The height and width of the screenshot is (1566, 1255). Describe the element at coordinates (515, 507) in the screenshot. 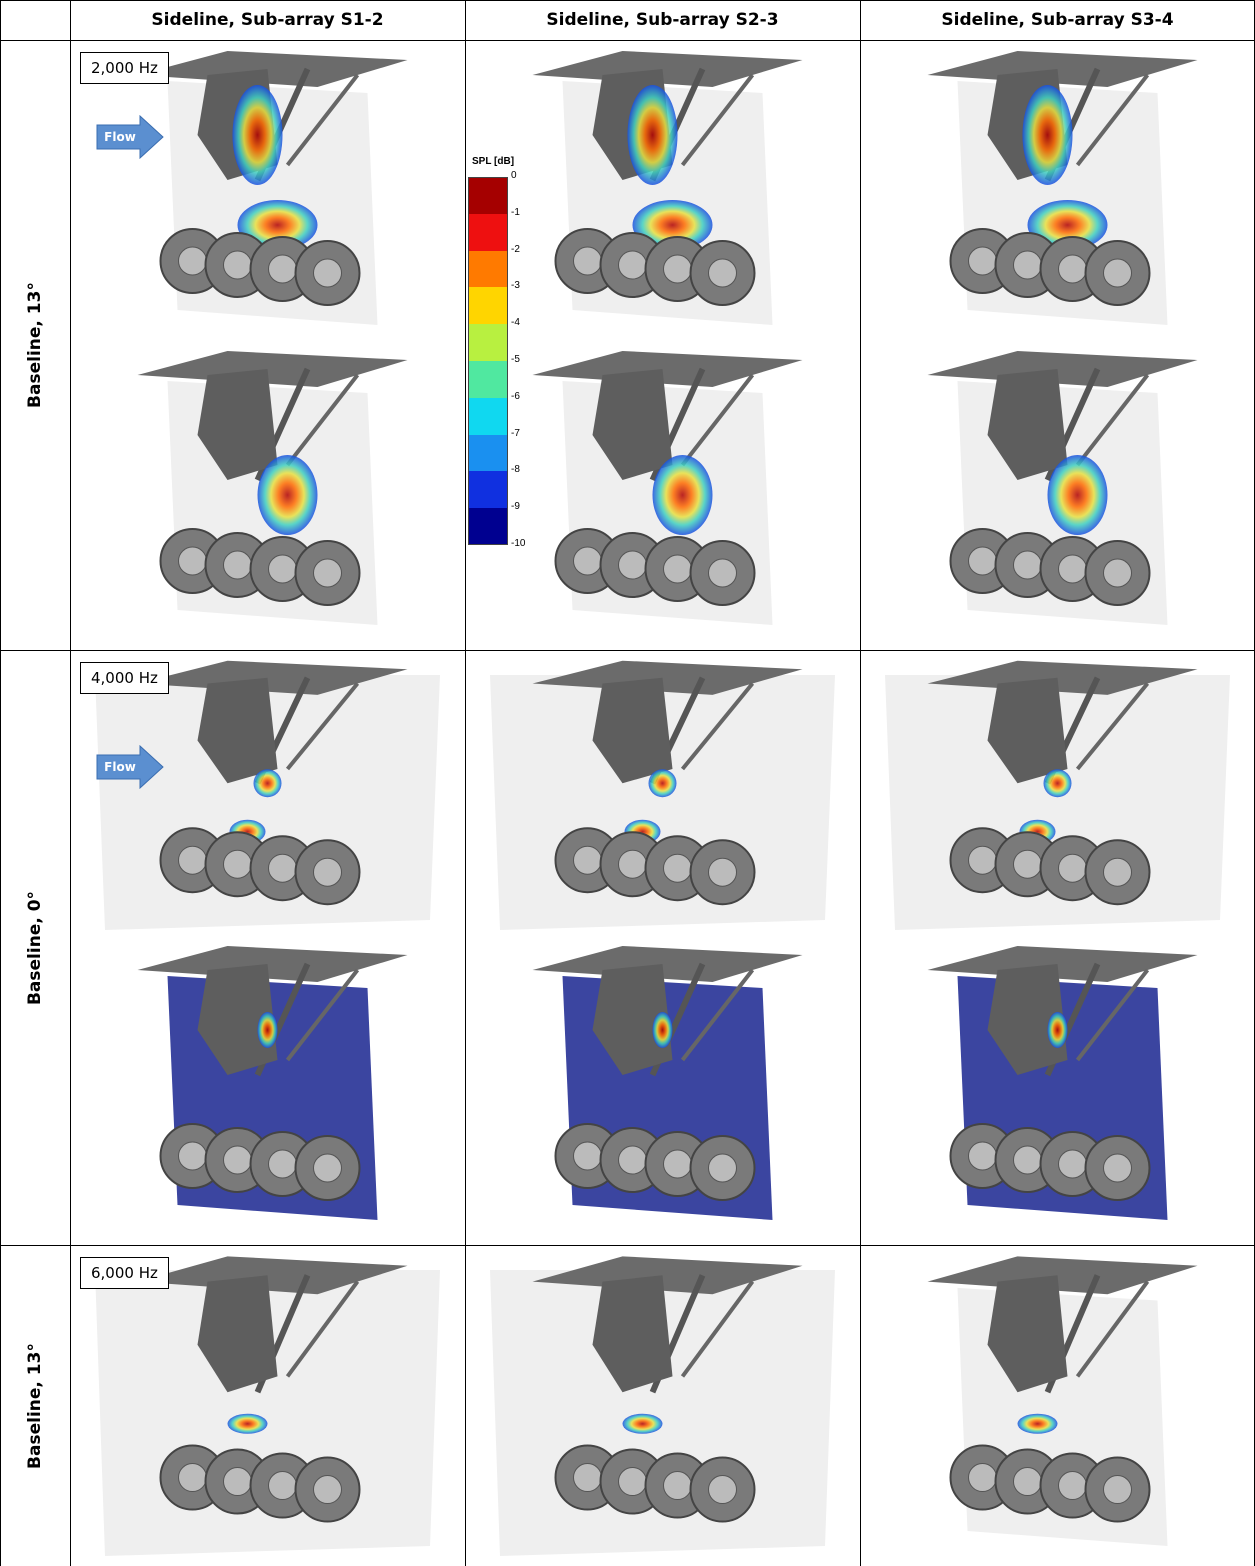

I see `colorbar-tick-label: -9` at that location.